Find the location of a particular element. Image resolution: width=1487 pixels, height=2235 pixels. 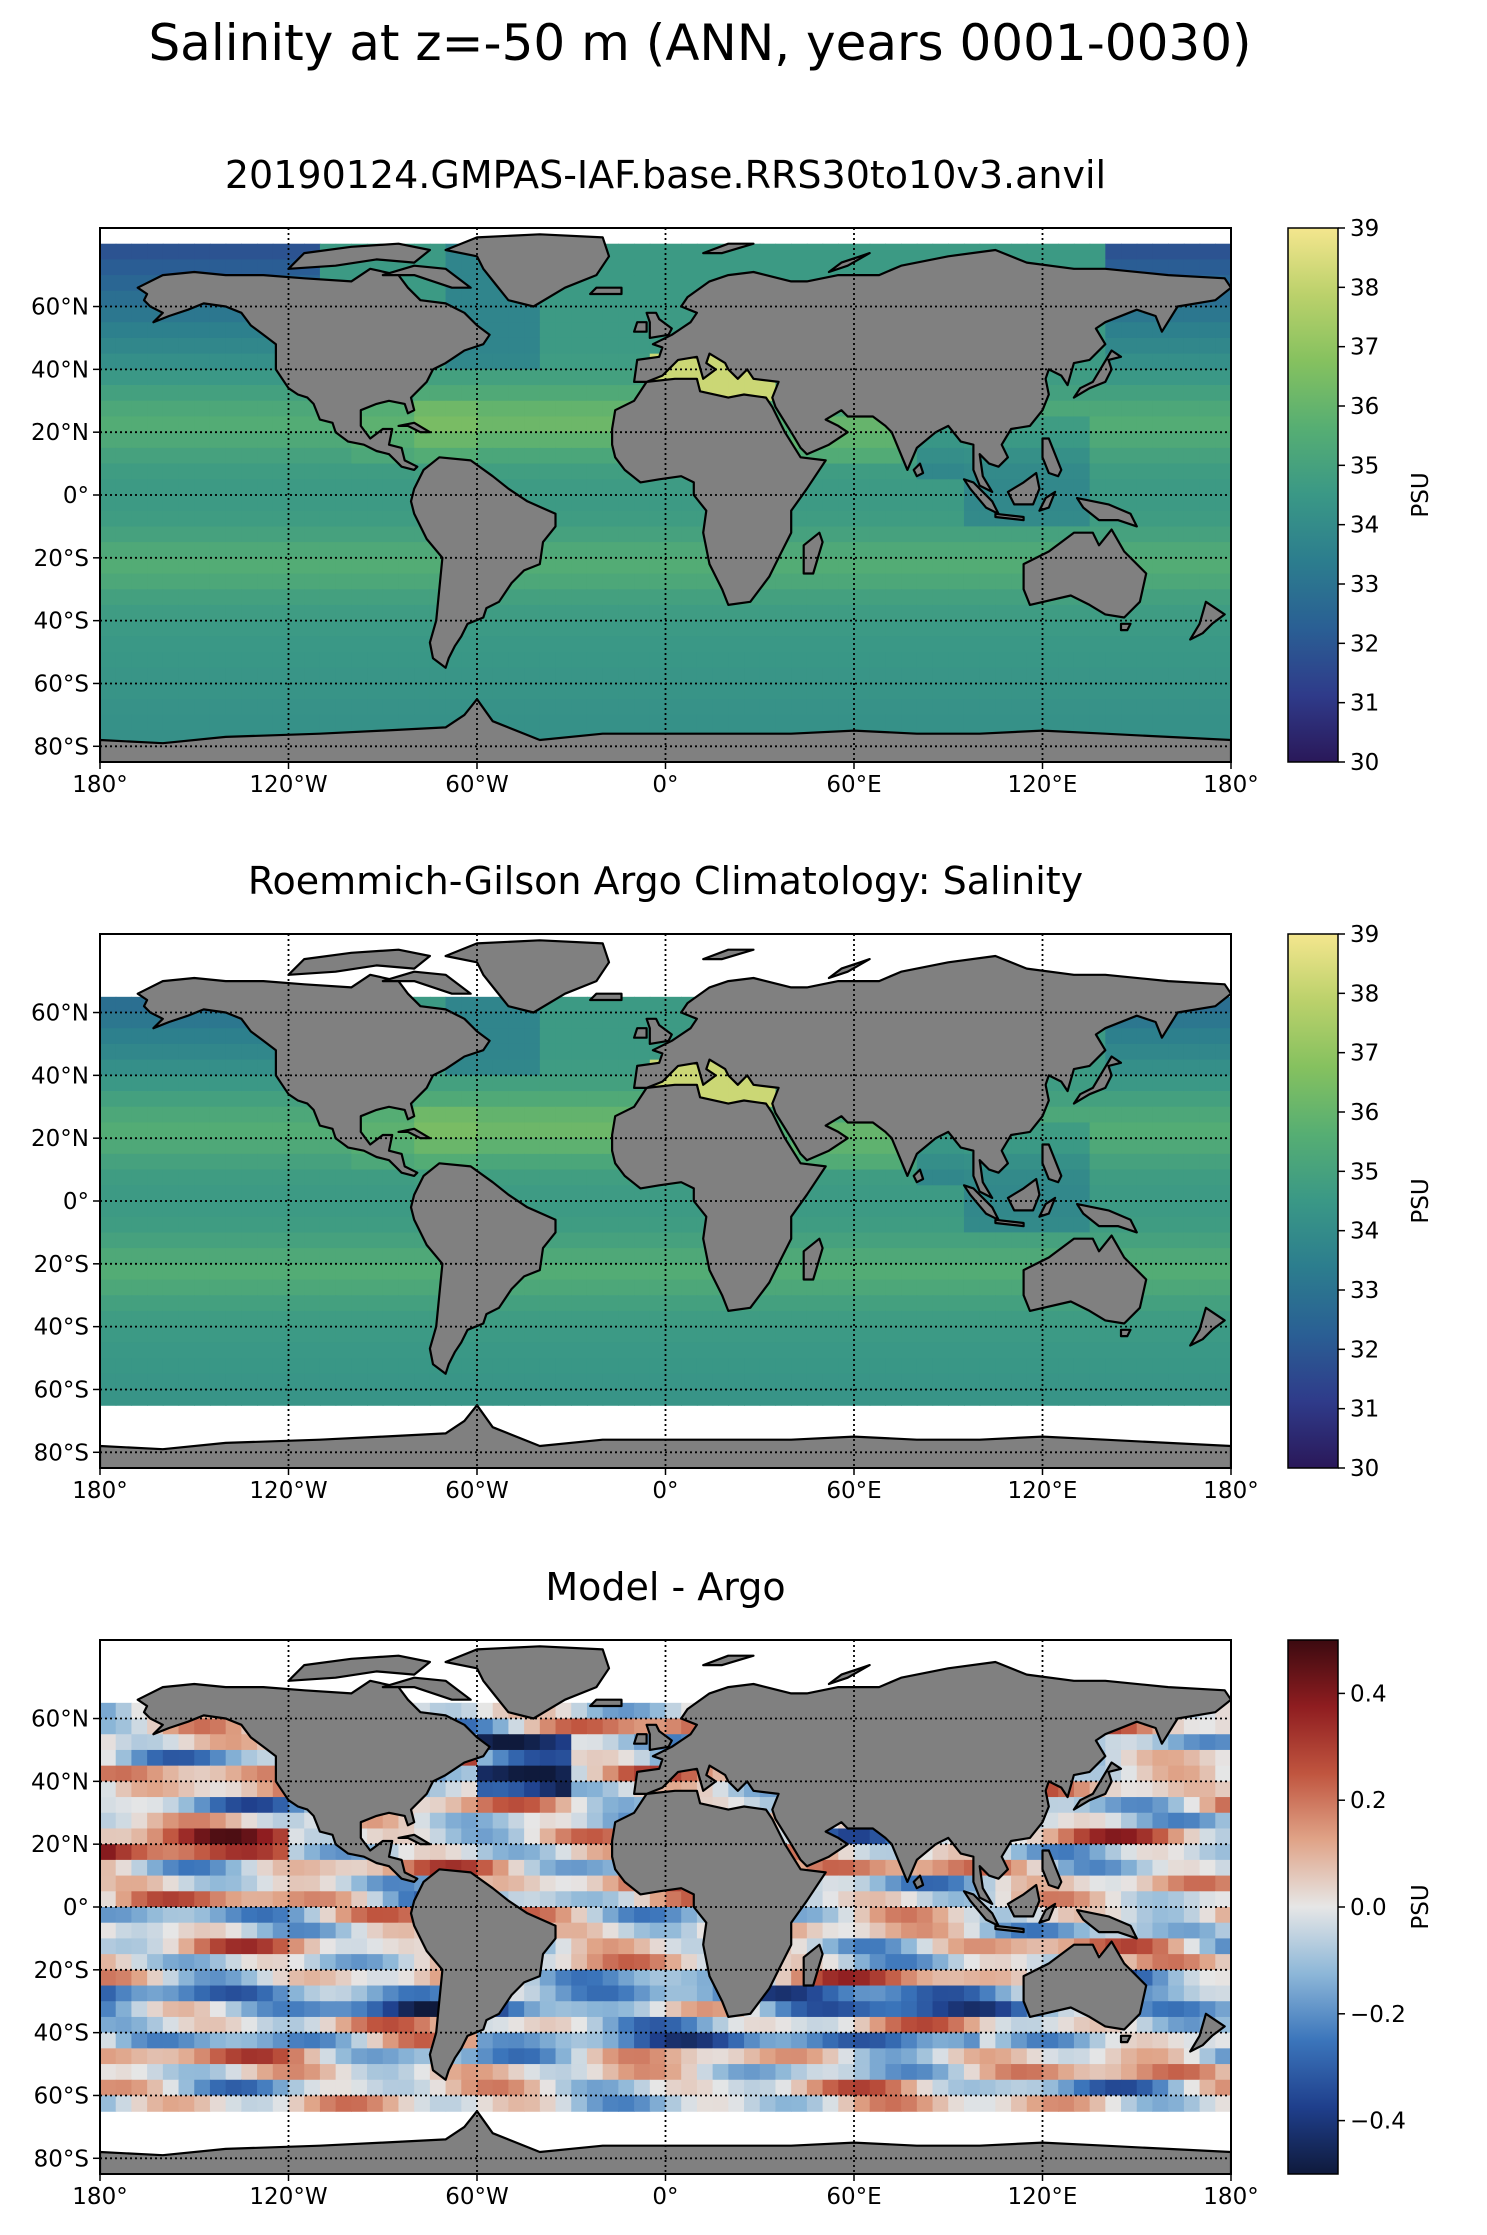

colorbar-tick-label: 0.0 is located at coordinates (1368, 1908).